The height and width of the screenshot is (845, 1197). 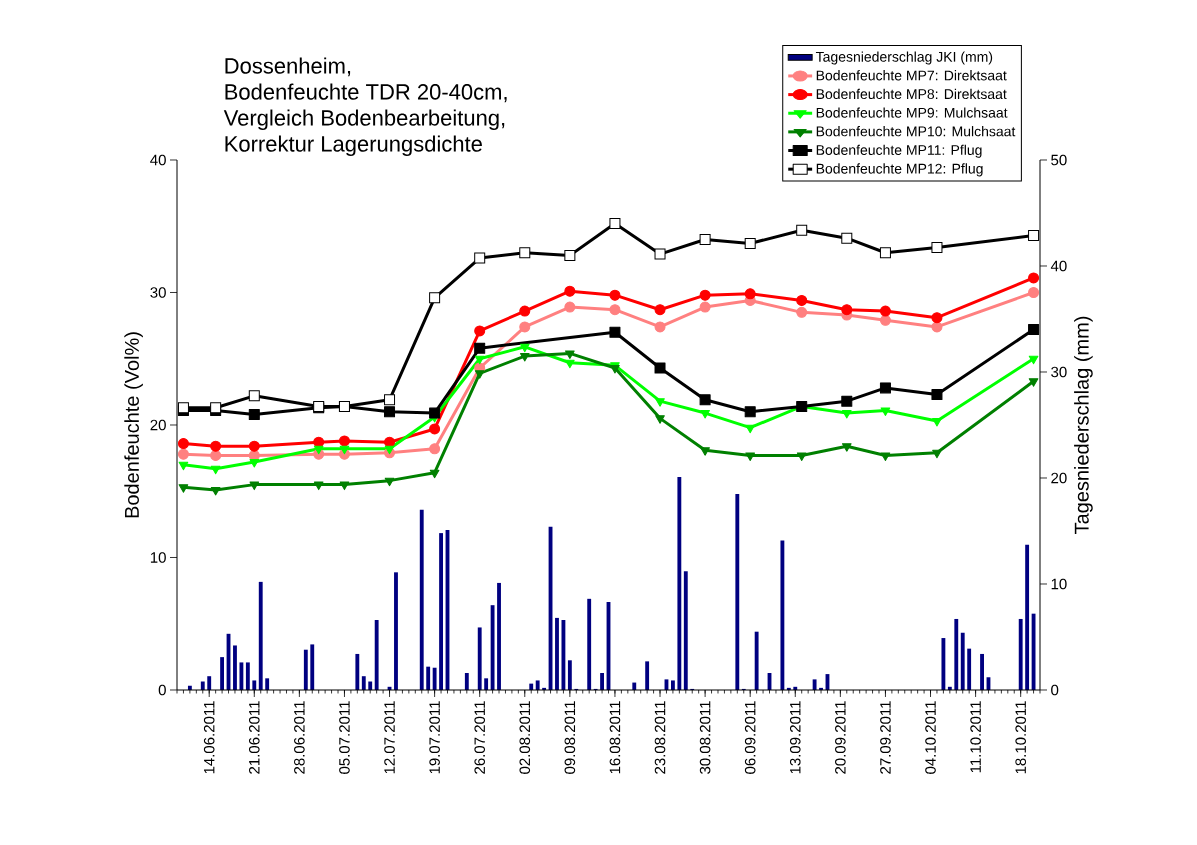 I want to click on x-tick-label: 26.07.2011, so click(x=480, y=737).